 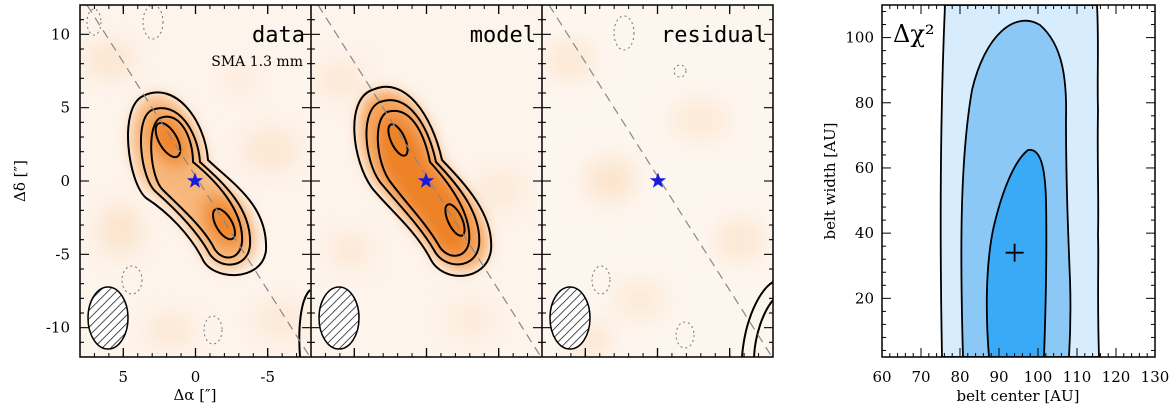 I want to click on data-contour-4a, so click(x=168, y=140).